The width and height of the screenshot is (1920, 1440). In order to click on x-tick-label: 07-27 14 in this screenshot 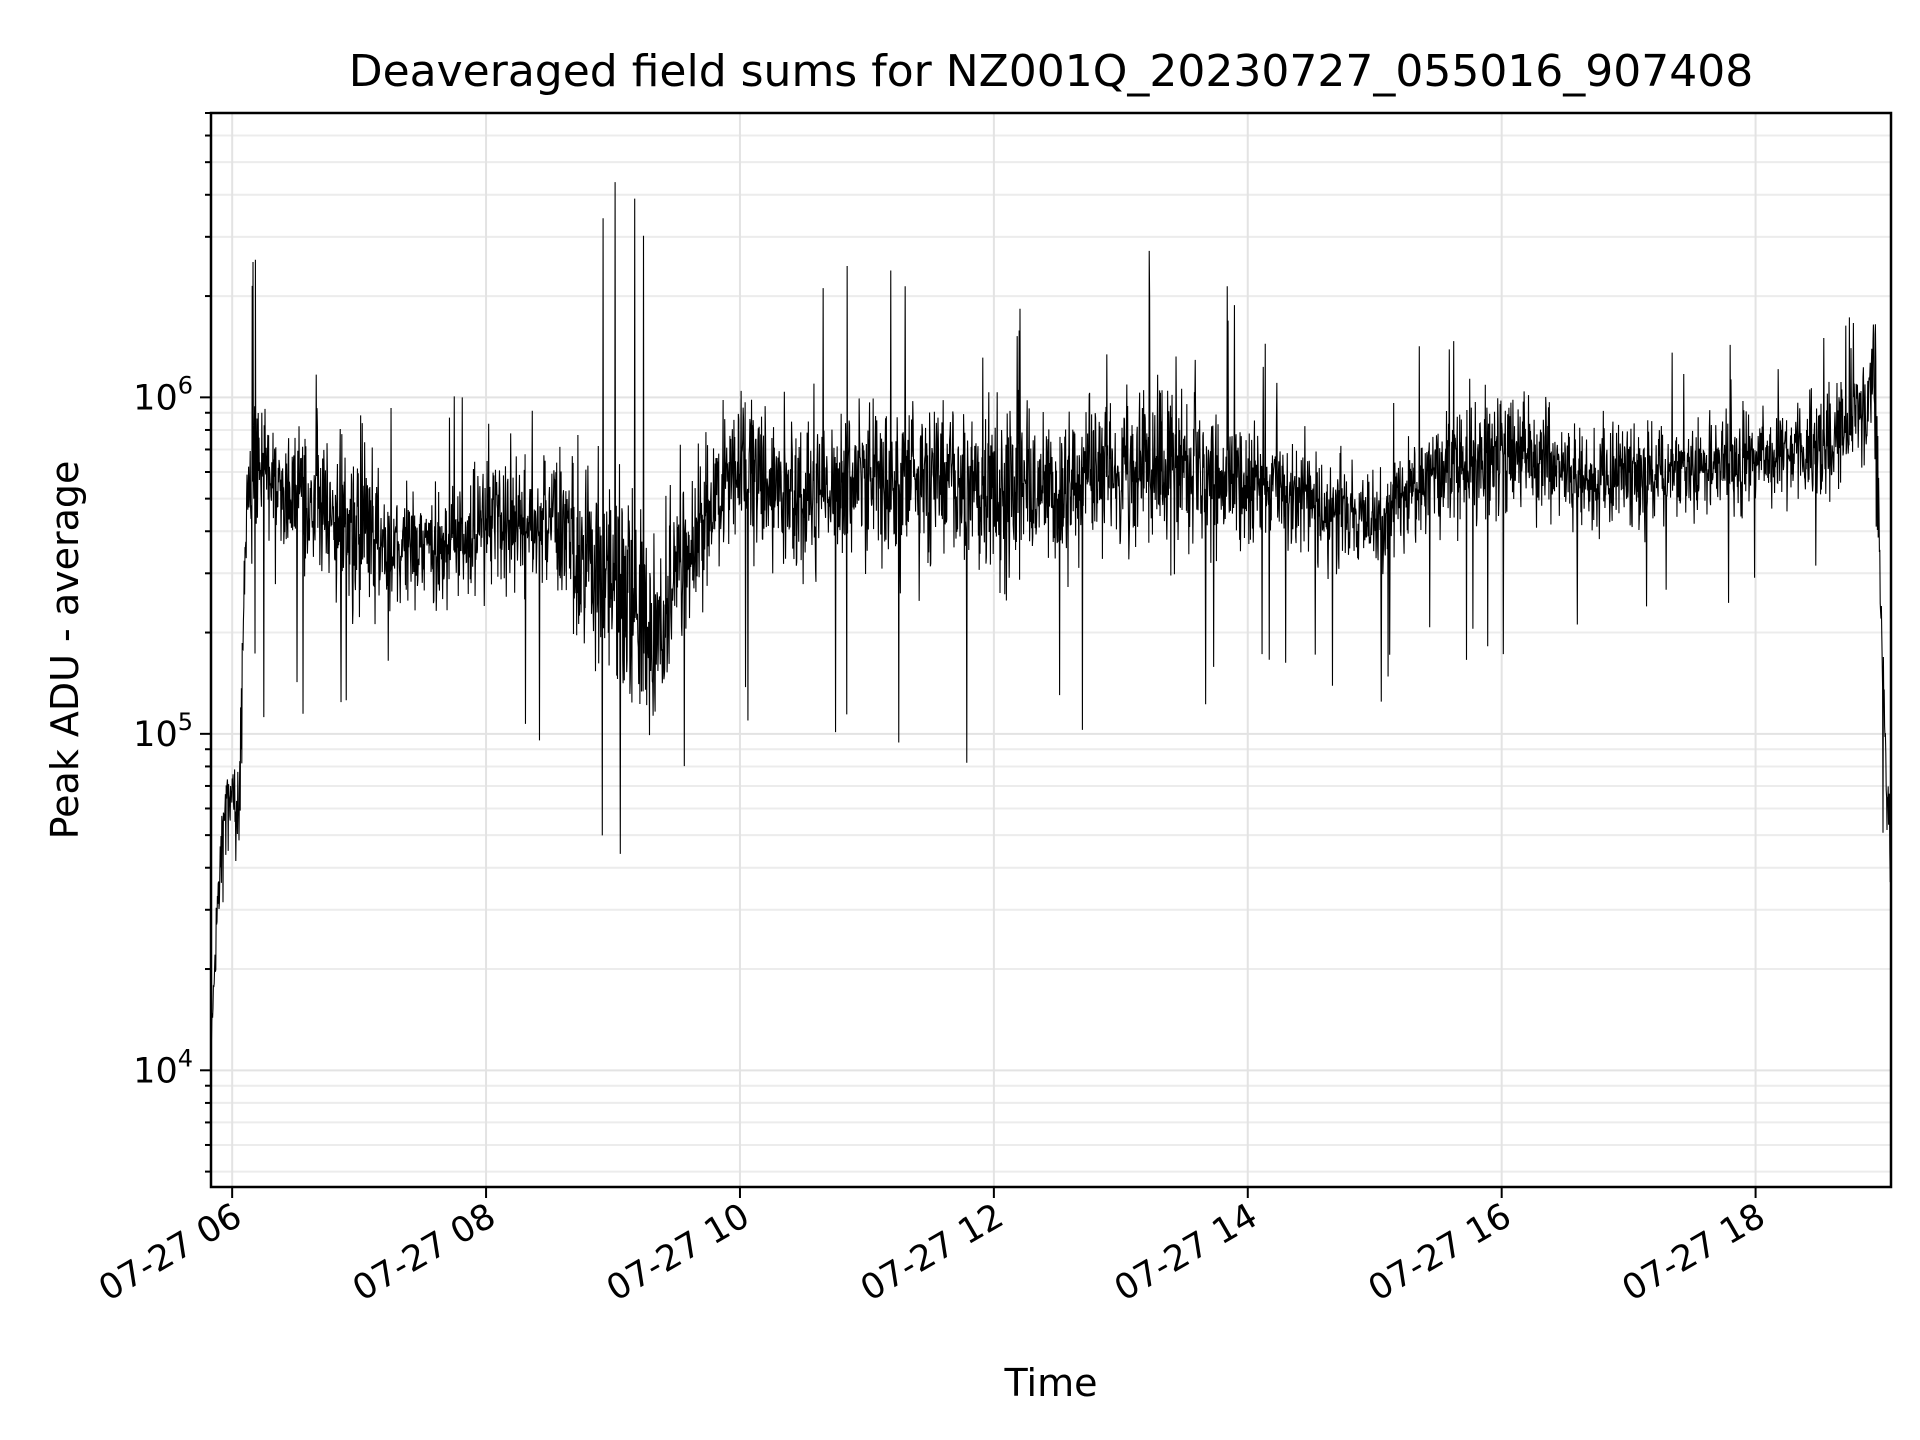, I will do `click(1186, 1252)`.